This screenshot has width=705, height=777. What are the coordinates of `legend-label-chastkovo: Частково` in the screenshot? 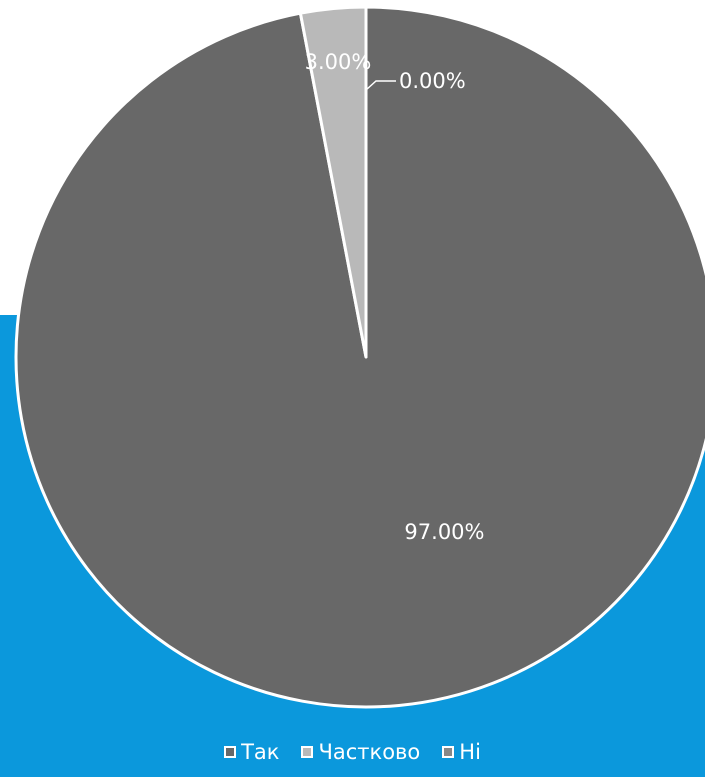 It's located at (369, 752).